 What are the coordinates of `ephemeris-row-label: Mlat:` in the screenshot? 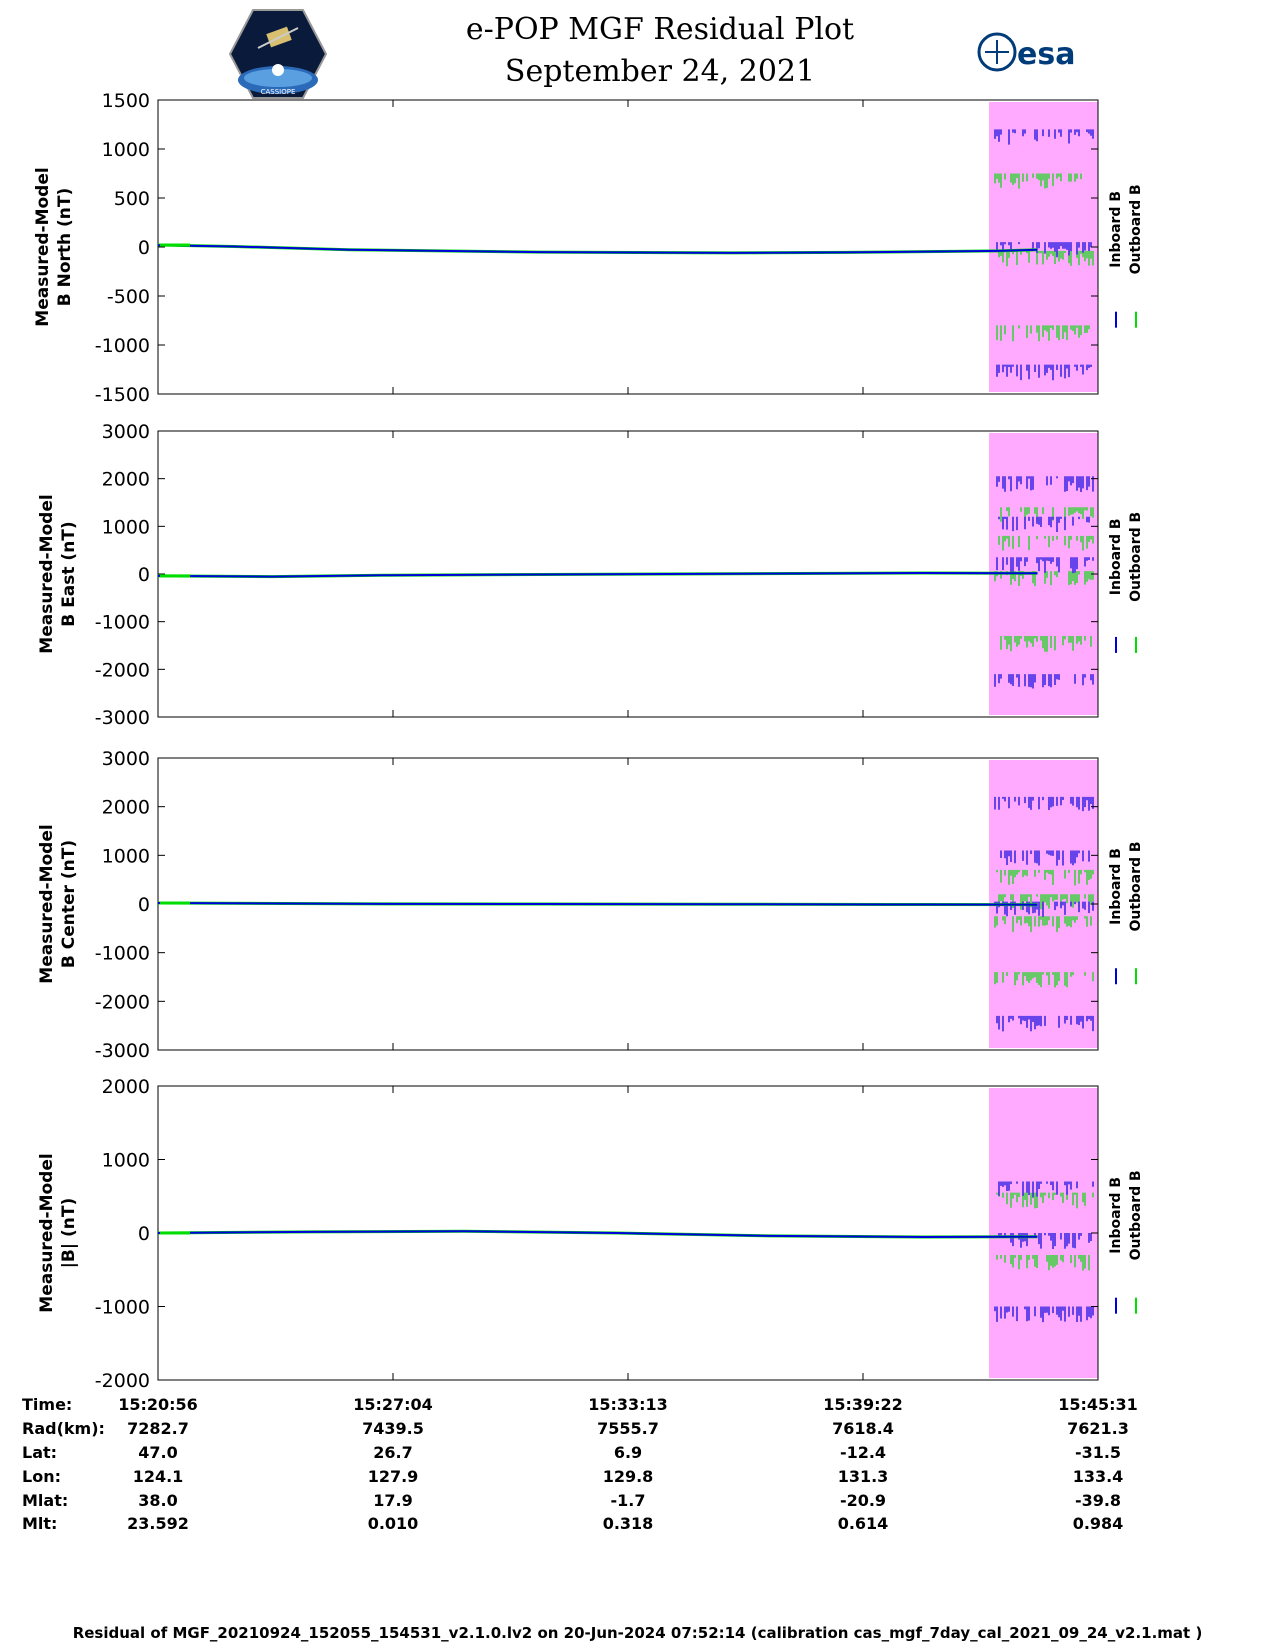 It's located at (45, 1500).